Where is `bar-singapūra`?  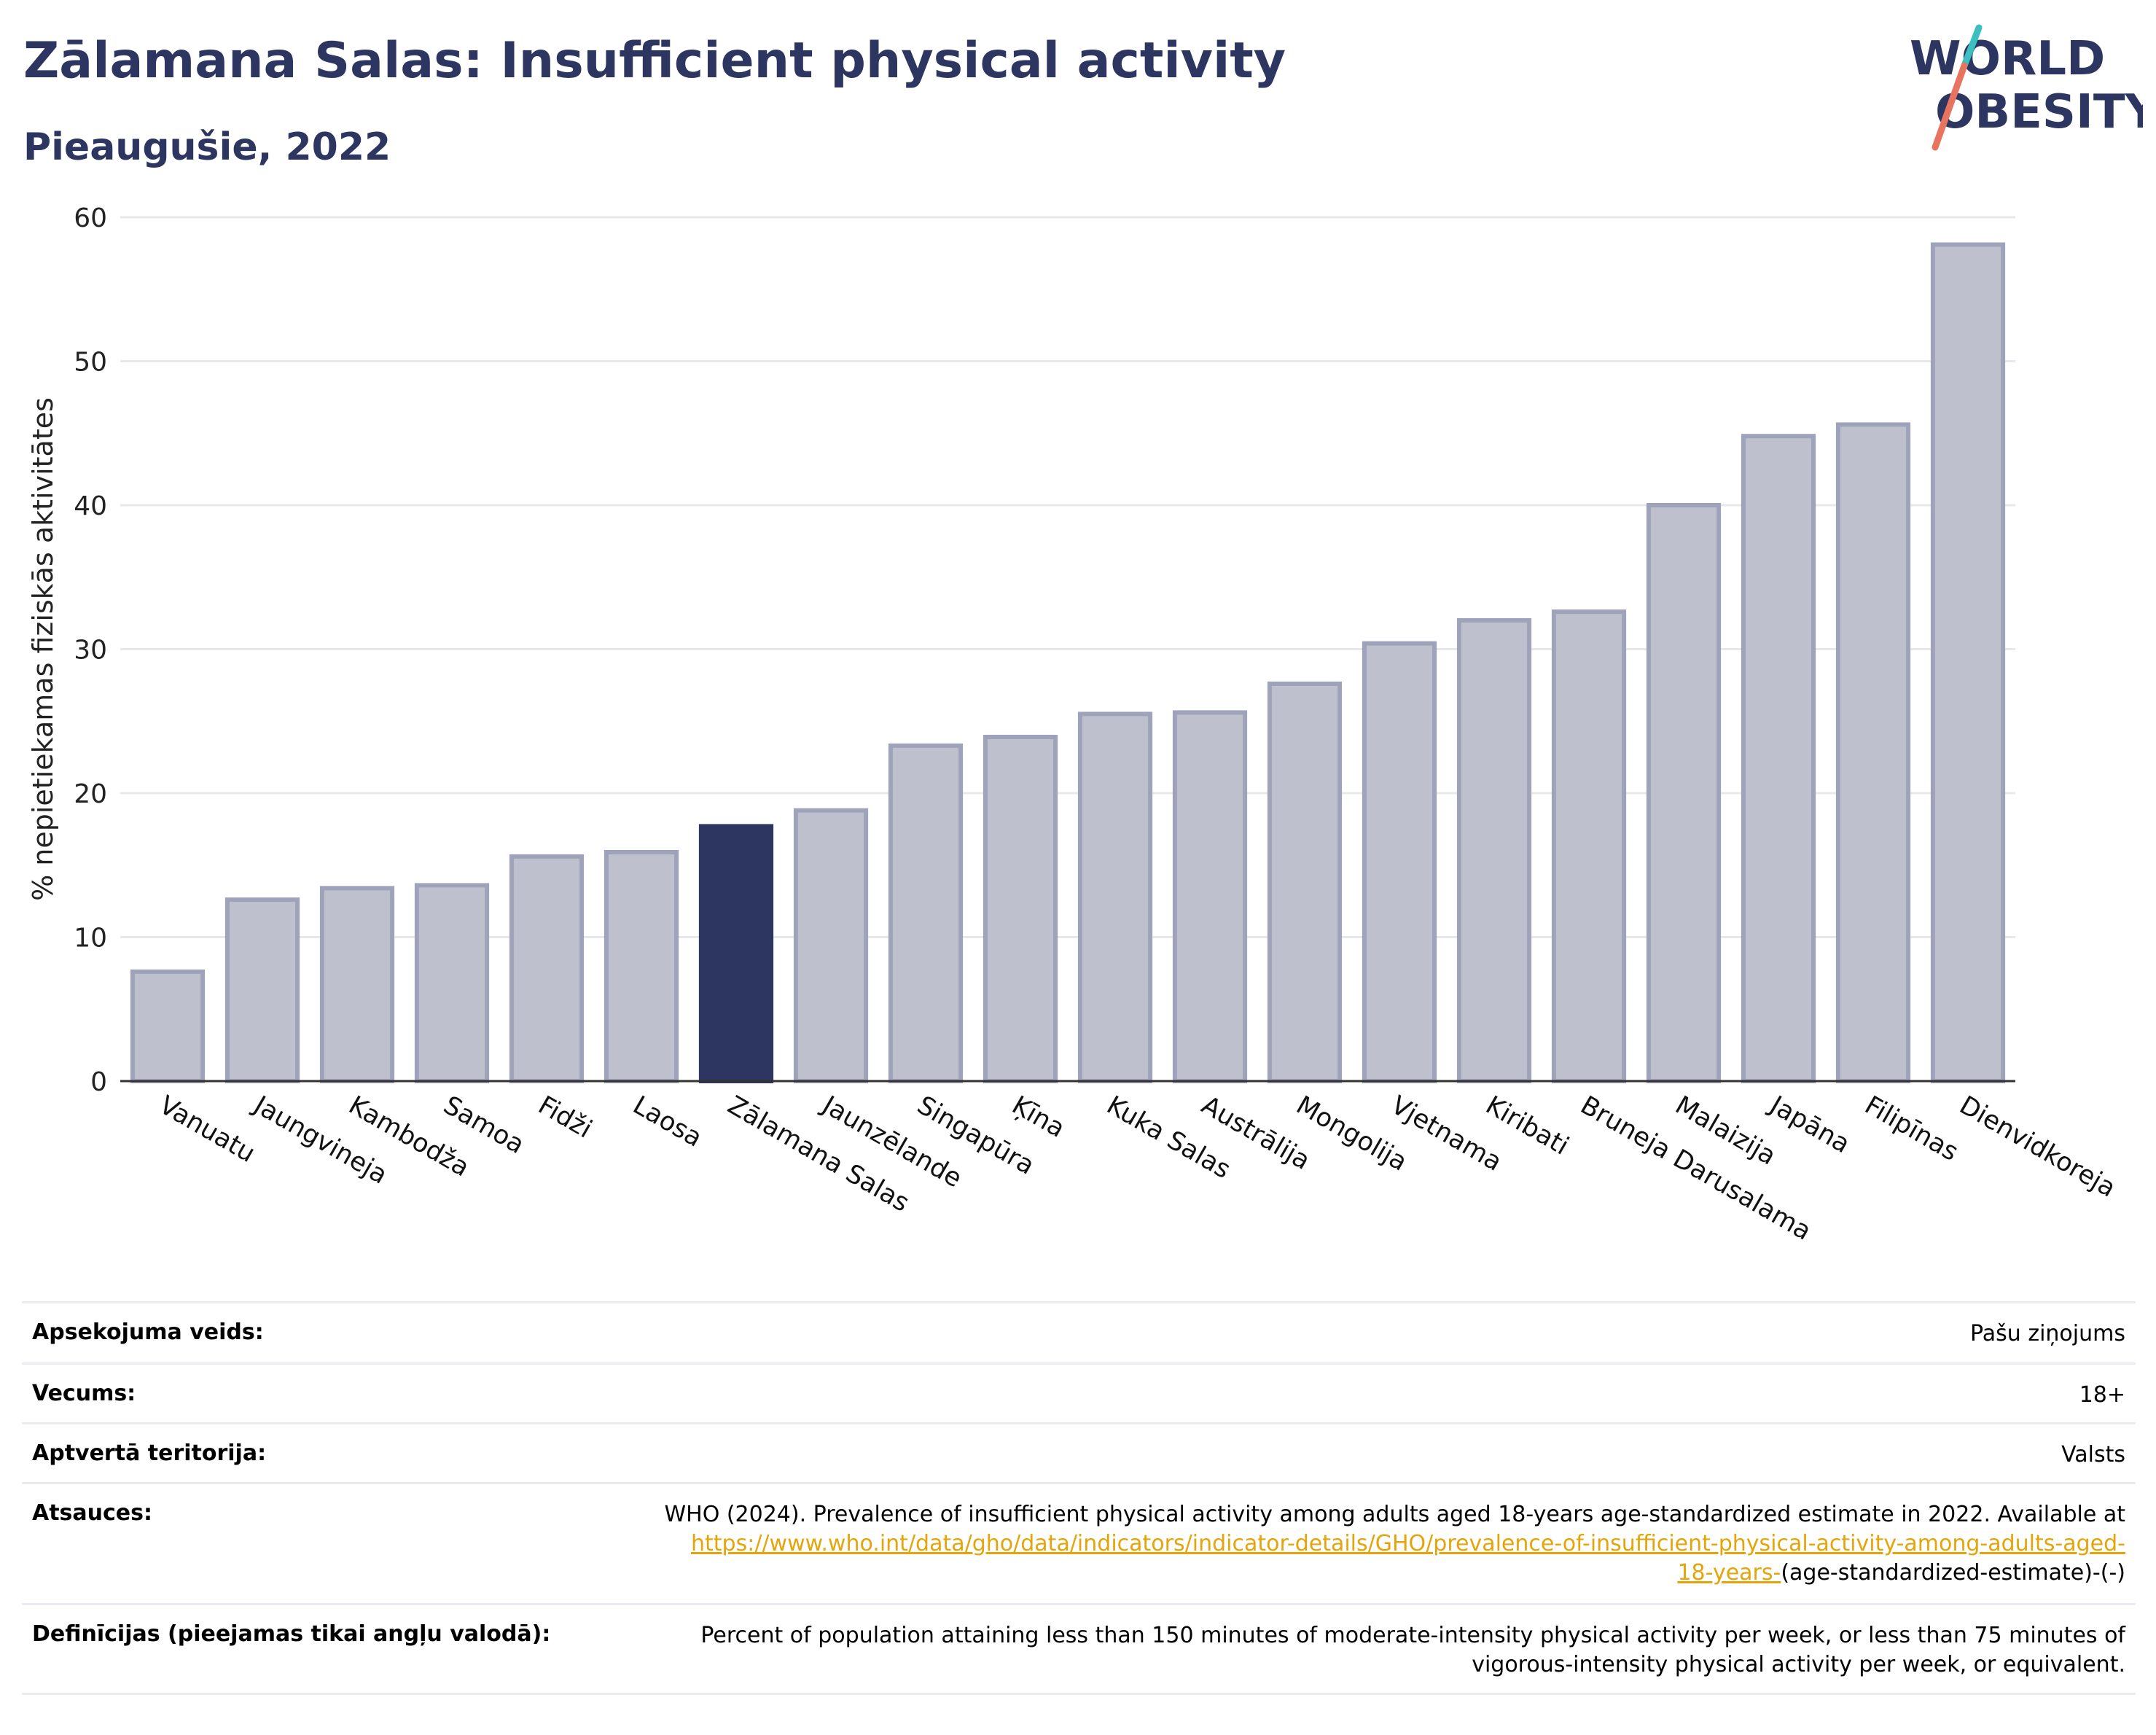
bar-singapūra is located at coordinates (926, 913).